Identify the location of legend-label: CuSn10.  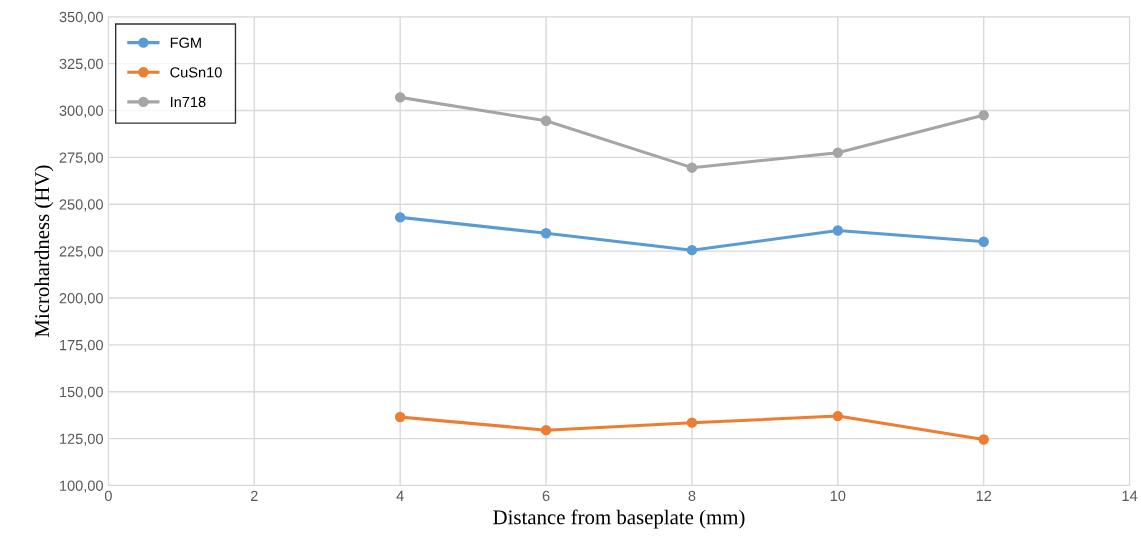
(196, 72).